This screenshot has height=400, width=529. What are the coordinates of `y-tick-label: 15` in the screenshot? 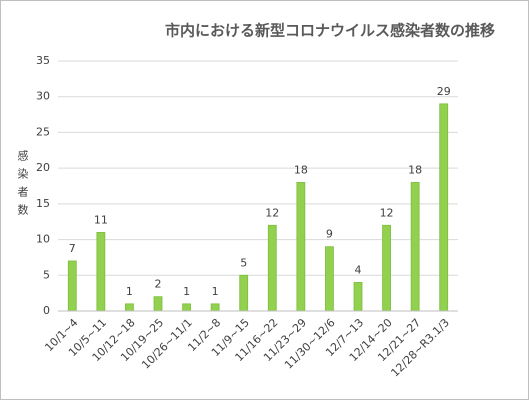 It's located at (43, 203).